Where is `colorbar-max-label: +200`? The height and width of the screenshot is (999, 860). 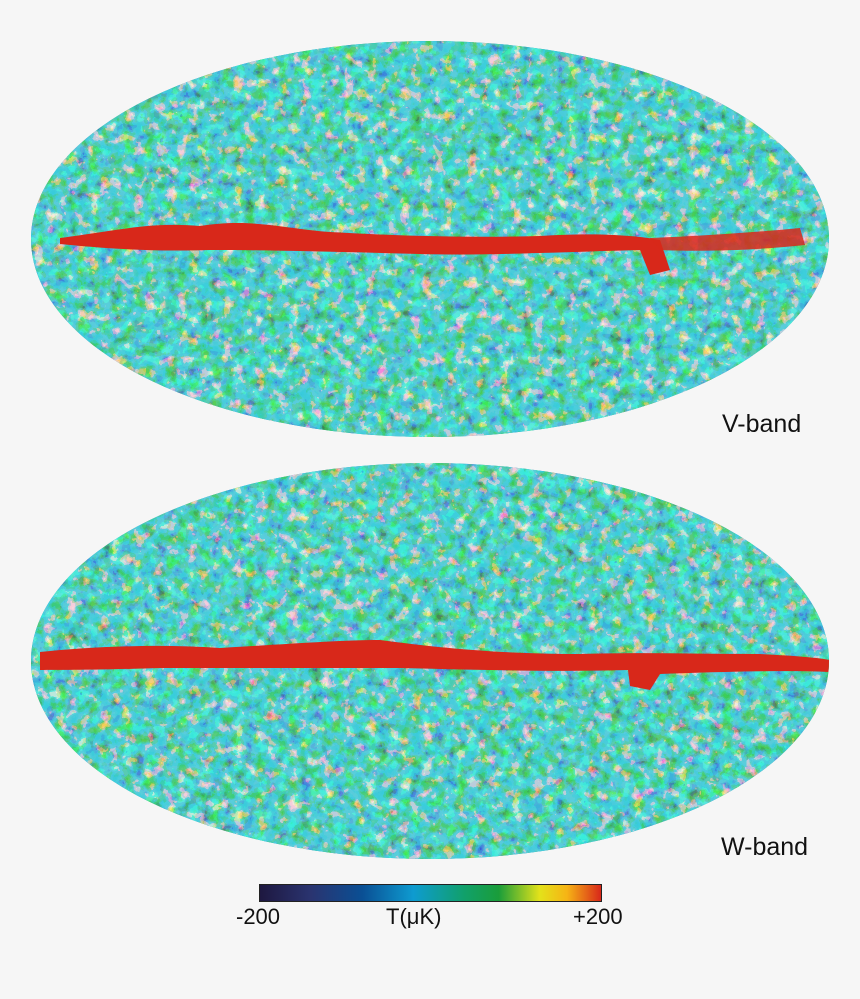 colorbar-max-label: +200 is located at coordinates (598, 916).